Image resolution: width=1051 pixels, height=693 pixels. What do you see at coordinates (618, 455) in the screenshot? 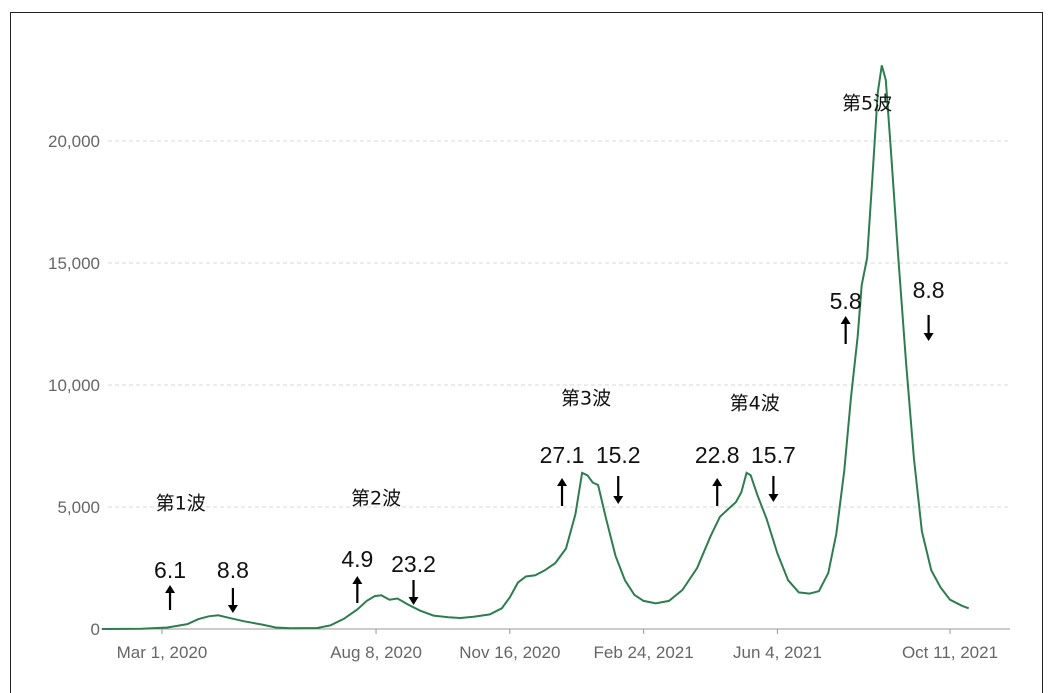
I see `annotation-value-6: 15.2` at bounding box center [618, 455].